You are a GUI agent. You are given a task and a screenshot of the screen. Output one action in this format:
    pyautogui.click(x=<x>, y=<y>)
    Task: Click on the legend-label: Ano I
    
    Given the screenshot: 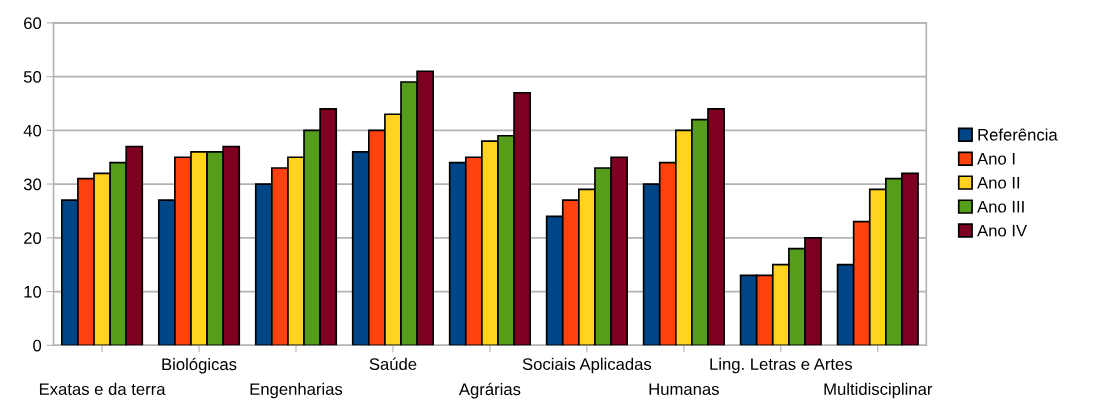 What is the action you would take?
    pyautogui.click(x=996, y=159)
    